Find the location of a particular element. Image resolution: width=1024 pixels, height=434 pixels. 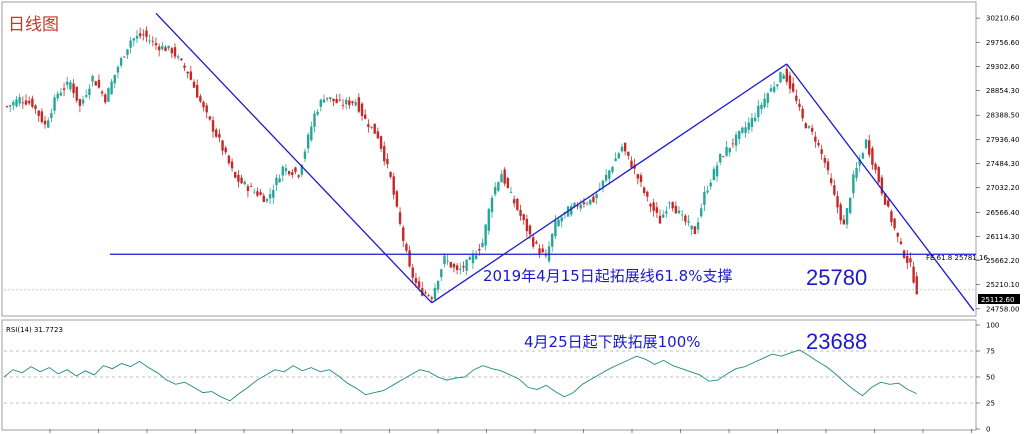

price-tick-label: 27032.20 is located at coordinates (1002, 188).